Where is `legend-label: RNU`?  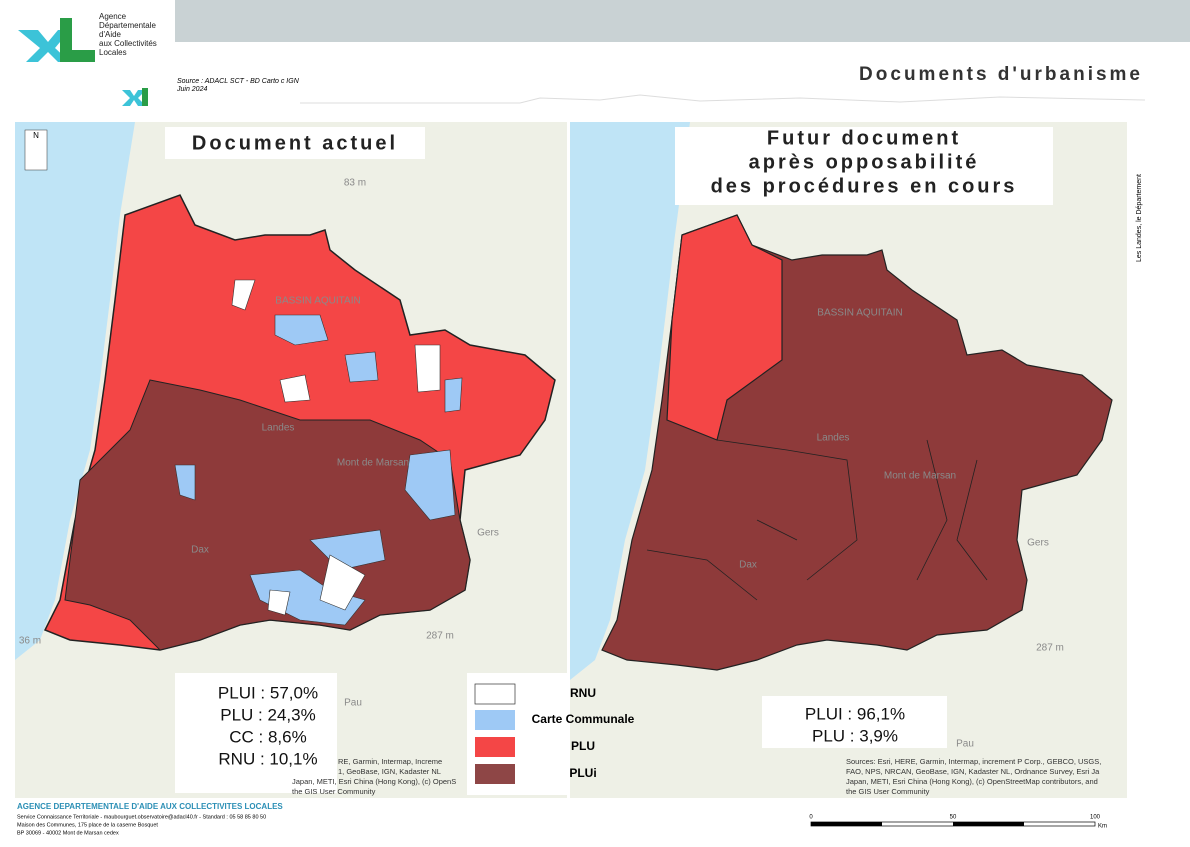
legend-label: RNU is located at coordinates (583, 693).